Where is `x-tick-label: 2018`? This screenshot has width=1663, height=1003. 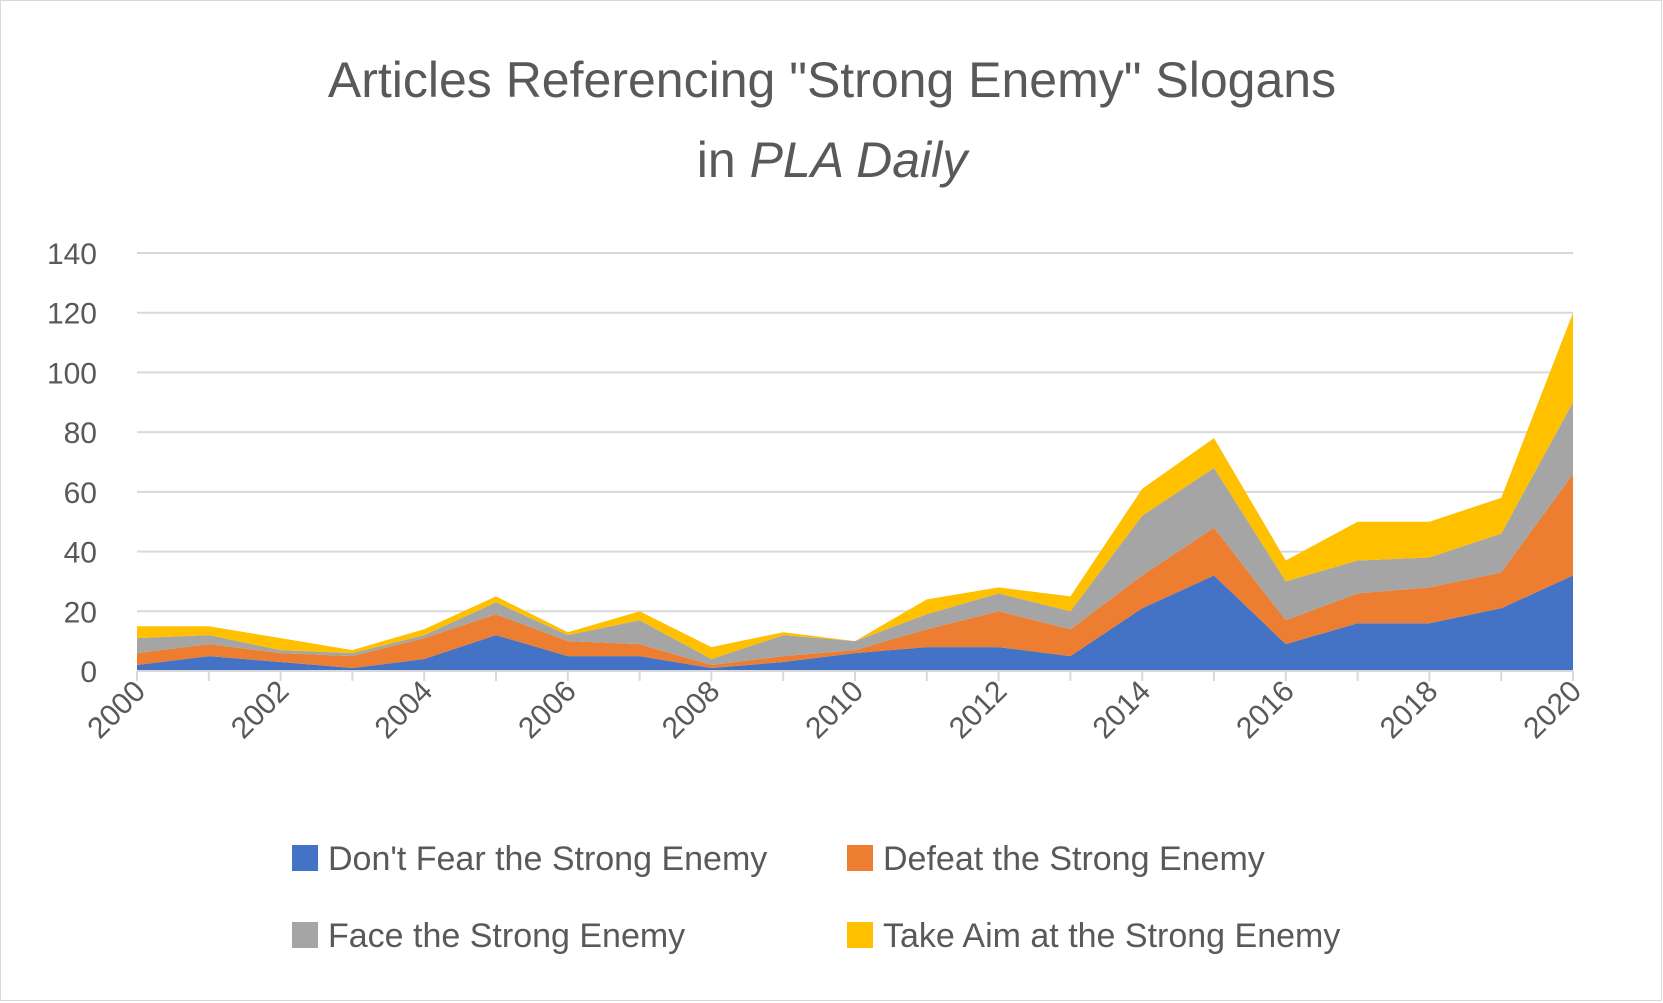
x-tick-label: 2018 is located at coordinates (1409, 710).